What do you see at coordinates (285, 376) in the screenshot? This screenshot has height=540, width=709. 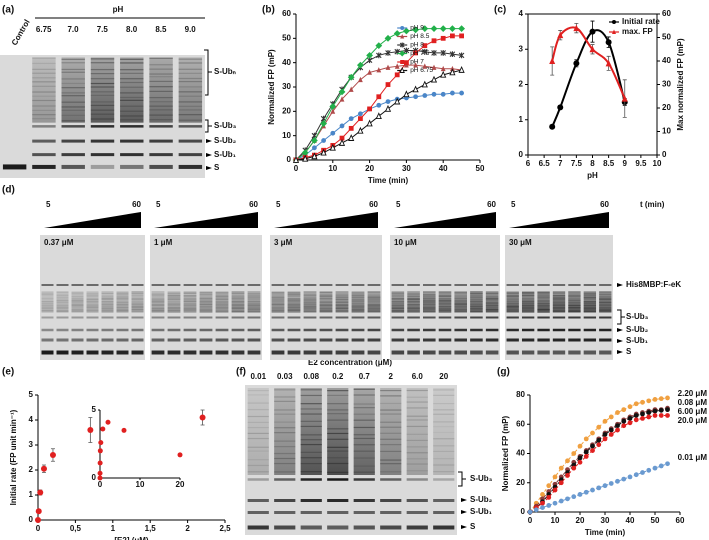 I see `lane-label: 0.03` at bounding box center [285, 376].